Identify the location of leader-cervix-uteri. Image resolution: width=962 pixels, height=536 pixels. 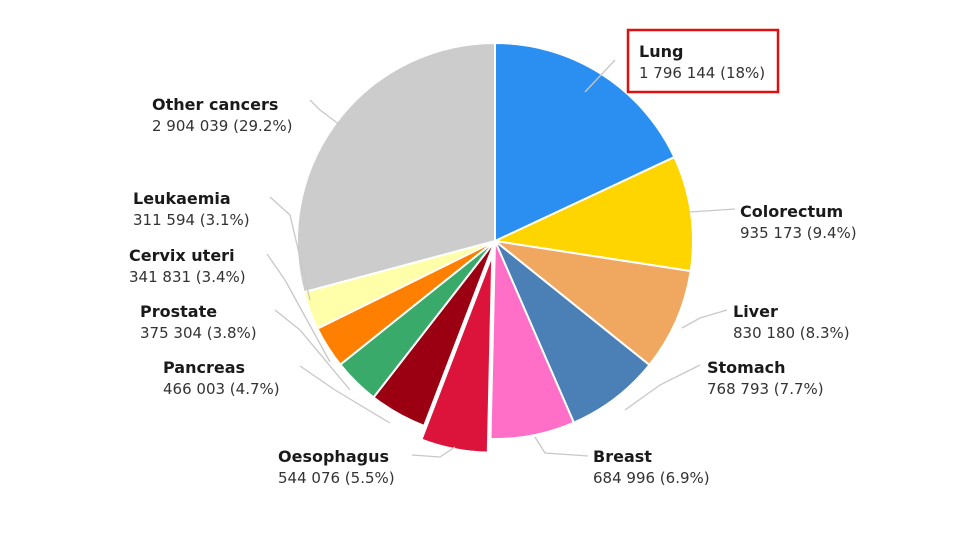
(298, 308).